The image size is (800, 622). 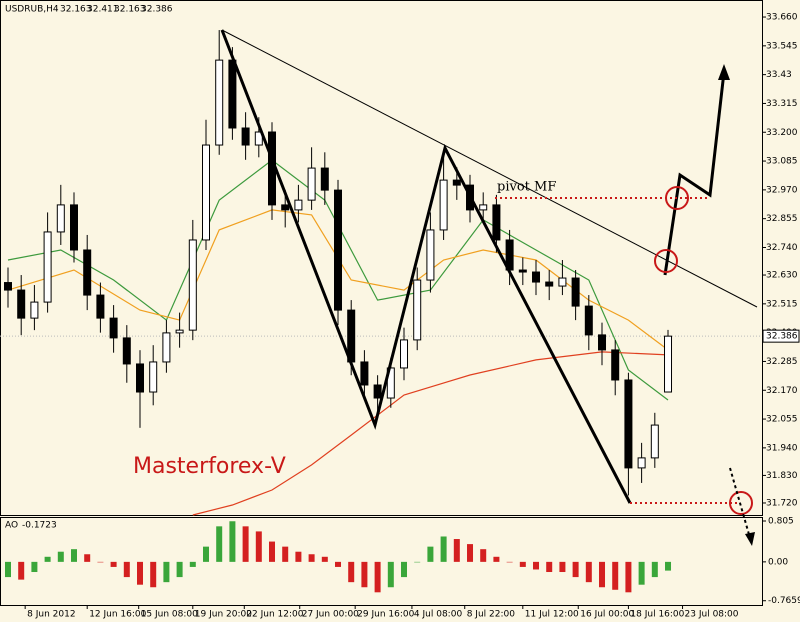 What do you see at coordinates (274, 615) in the screenshot?
I see `x-tick-label: 22 Jun 12:00` at bounding box center [274, 615].